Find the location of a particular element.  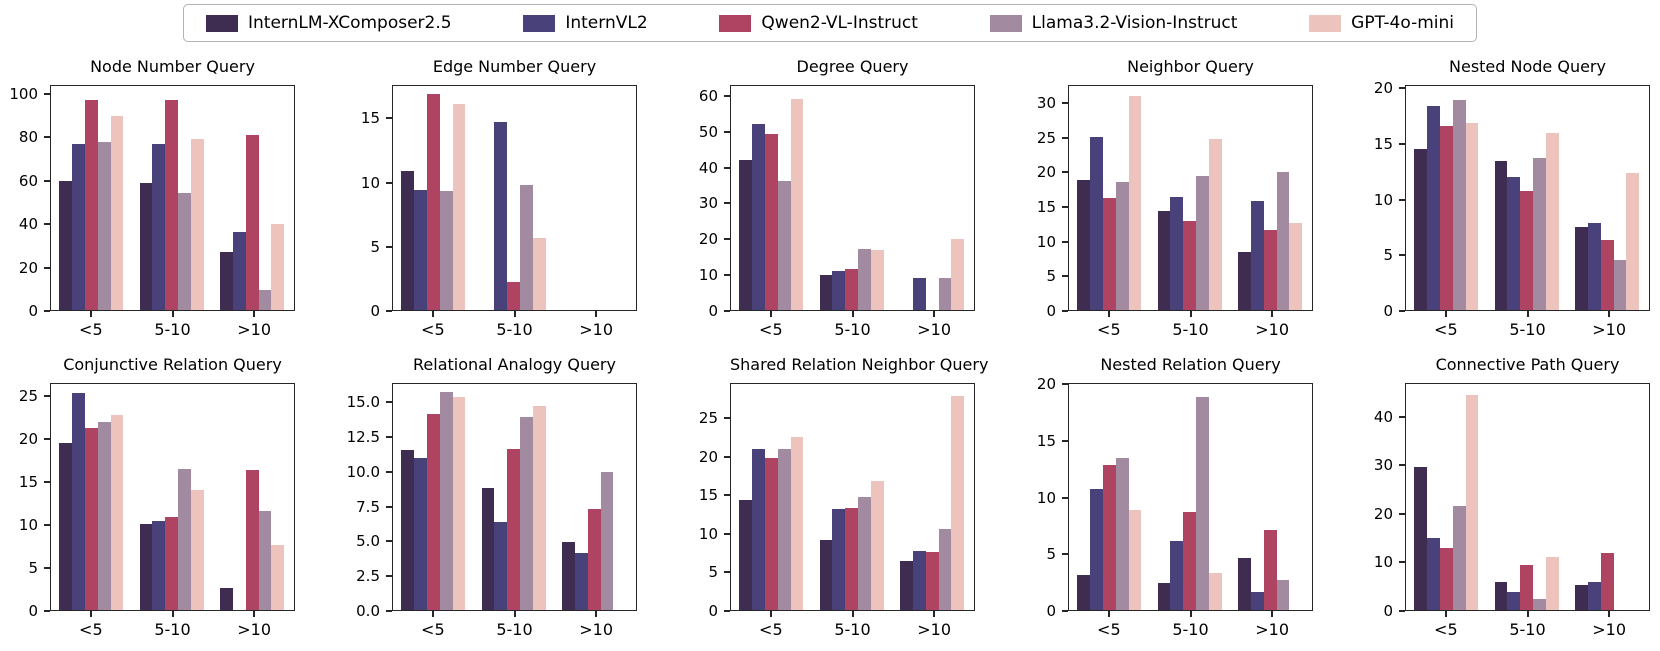

chart-title: Nested Node Query is located at coordinates (1527, 66).